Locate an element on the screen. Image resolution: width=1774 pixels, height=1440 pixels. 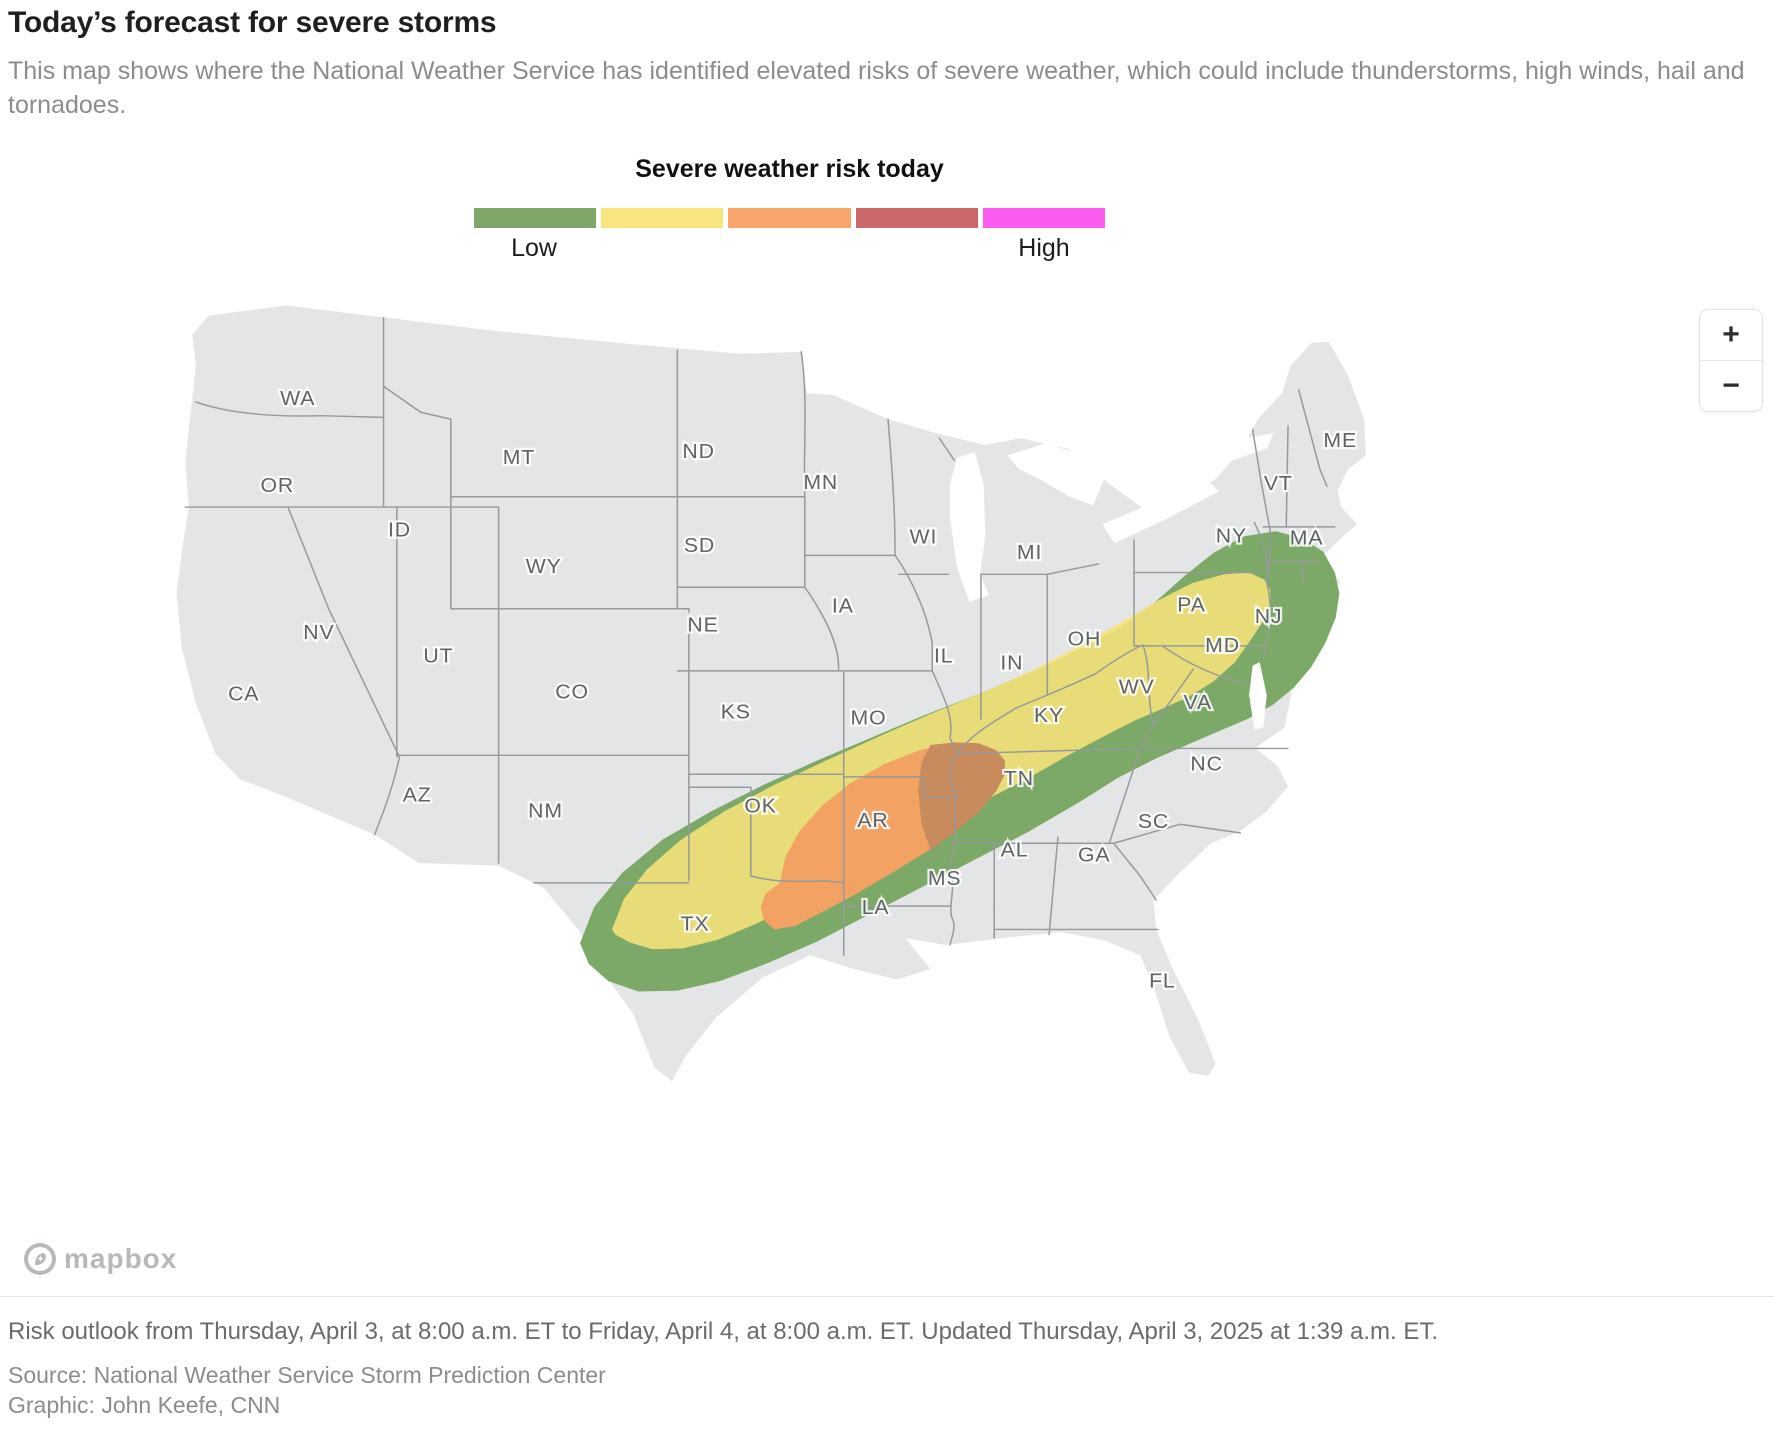
state-label-fl: FL is located at coordinates (1162, 981).